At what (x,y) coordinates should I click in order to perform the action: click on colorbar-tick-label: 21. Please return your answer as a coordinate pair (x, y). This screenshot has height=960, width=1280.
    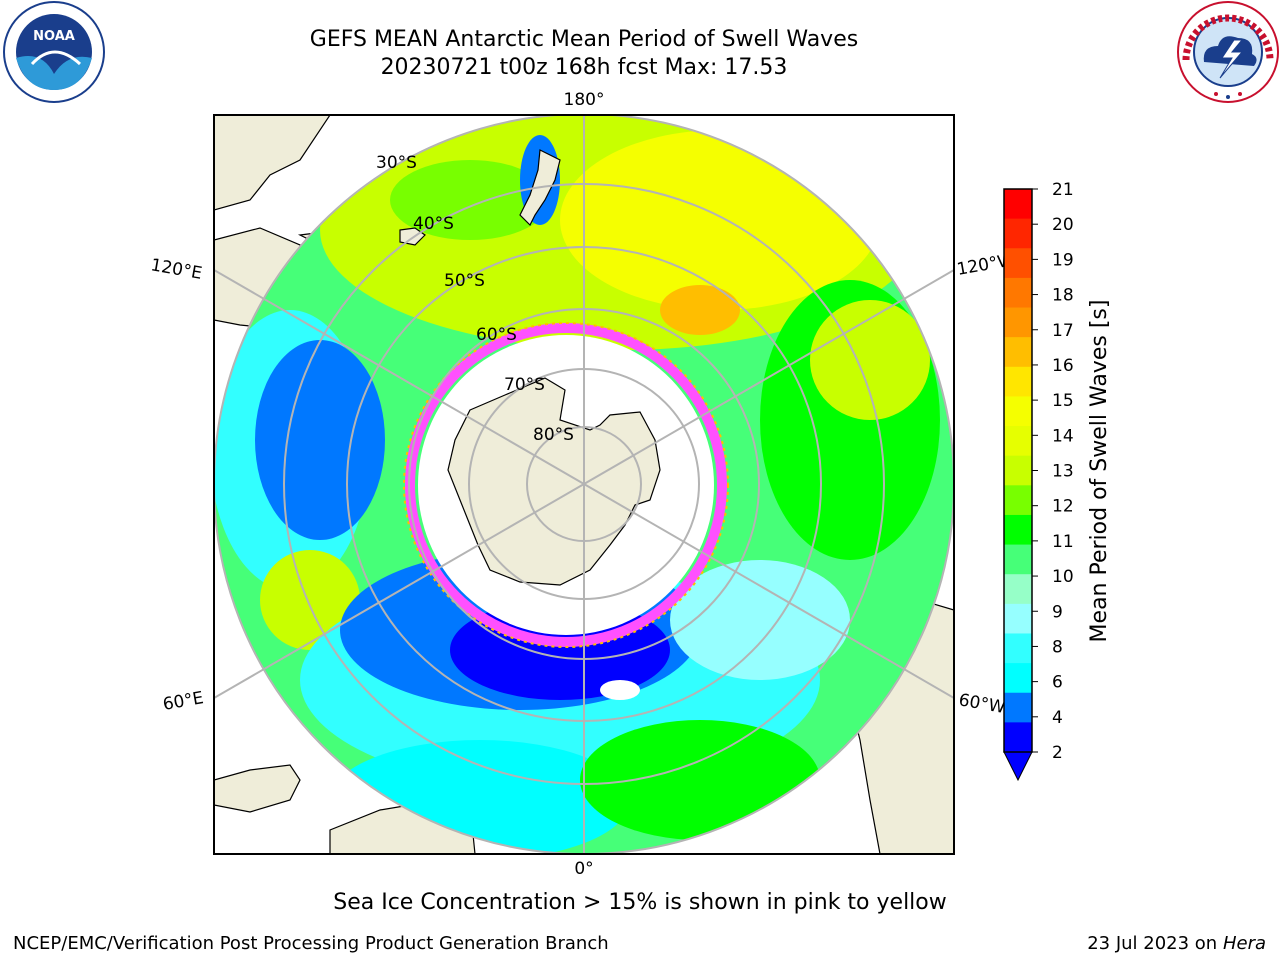
    Looking at the image, I should click on (1063, 190).